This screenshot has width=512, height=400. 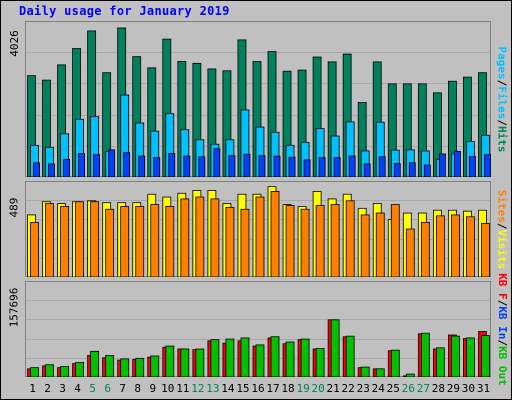 I want to click on legend-sites: Sites, so click(x=502, y=206).